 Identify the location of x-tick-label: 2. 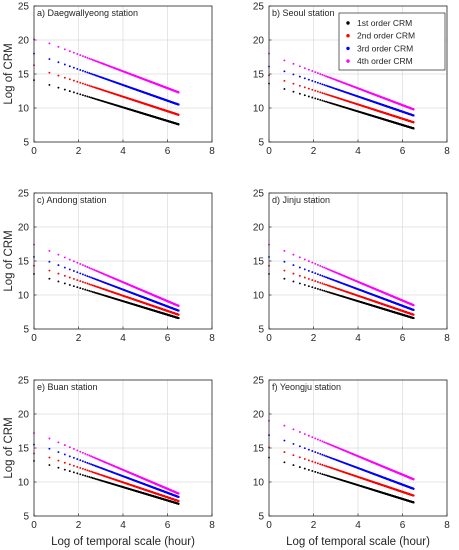
(314, 151).